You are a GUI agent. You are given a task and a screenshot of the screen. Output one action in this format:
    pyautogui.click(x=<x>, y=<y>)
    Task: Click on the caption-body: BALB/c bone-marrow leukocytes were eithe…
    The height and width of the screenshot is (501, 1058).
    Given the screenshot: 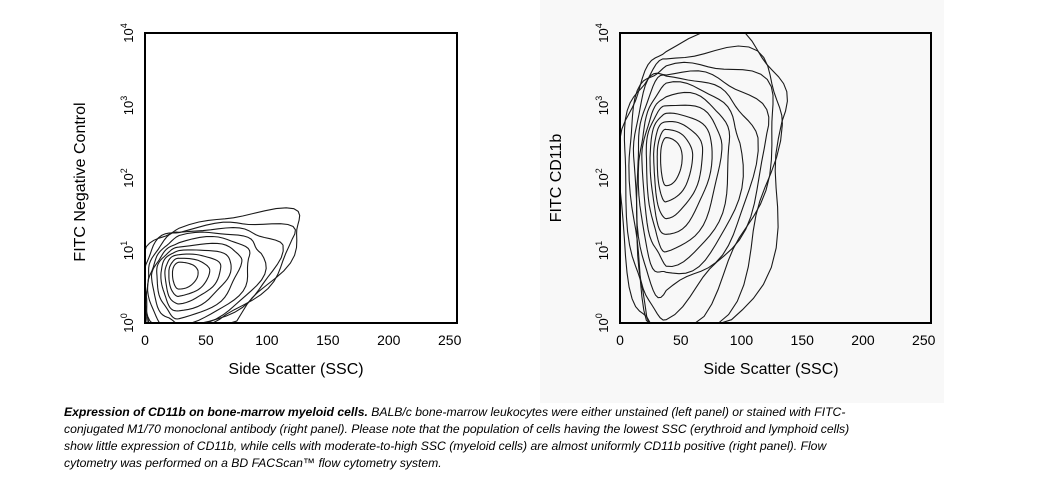 What is the action you would take?
    pyautogui.click(x=457, y=437)
    